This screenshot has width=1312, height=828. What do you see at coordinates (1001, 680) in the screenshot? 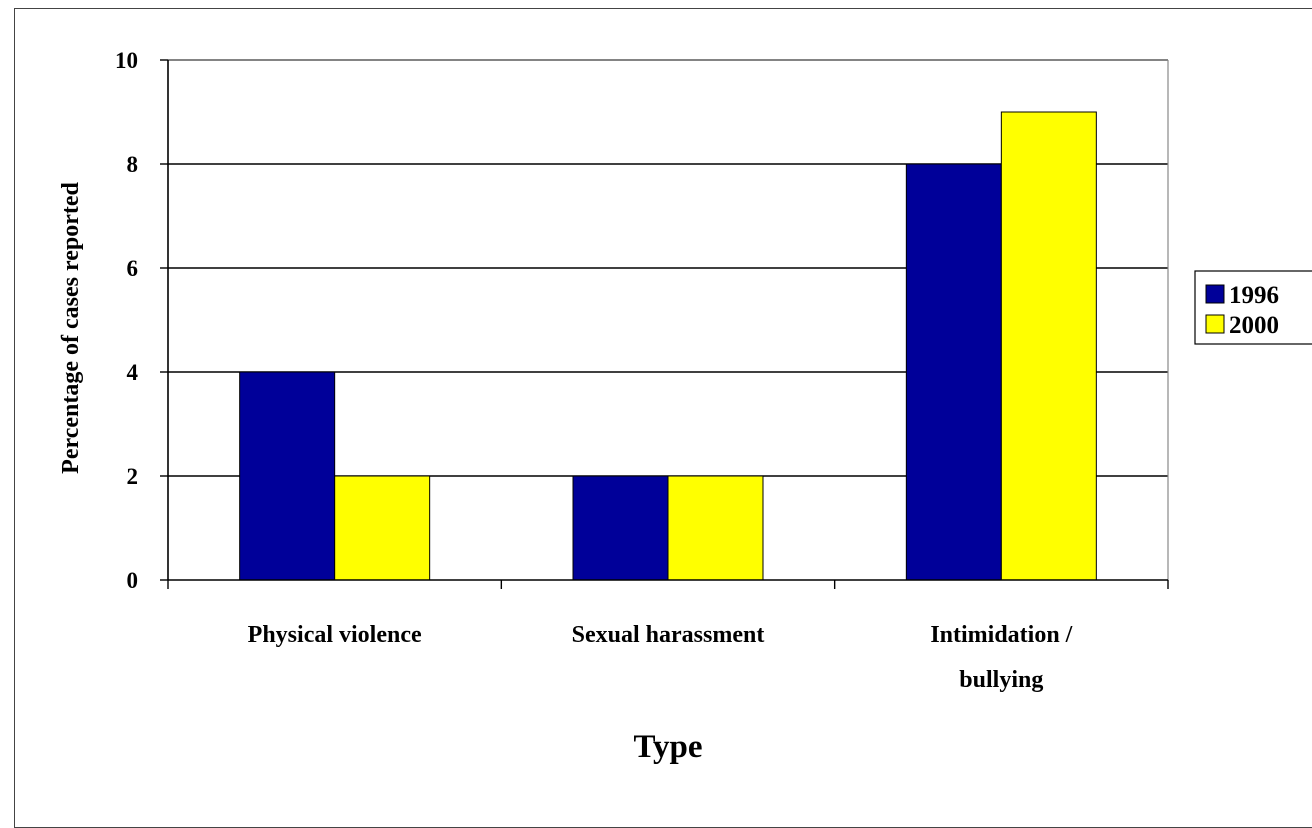
I see `x-category-label: bullying` at bounding box center [1001, 680].